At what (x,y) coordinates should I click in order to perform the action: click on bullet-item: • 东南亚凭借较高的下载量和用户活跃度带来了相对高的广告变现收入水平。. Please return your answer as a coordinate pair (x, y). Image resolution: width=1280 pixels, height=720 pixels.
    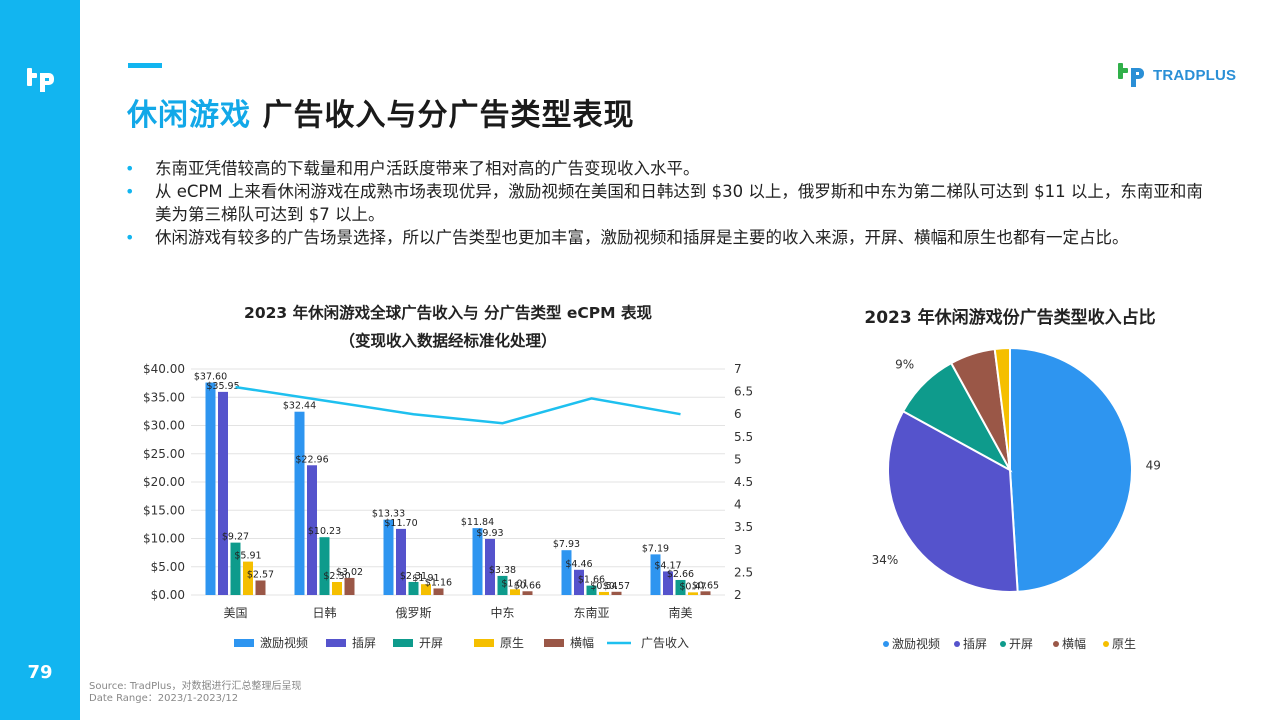
    Looking at the image, I should click on (670, 168).